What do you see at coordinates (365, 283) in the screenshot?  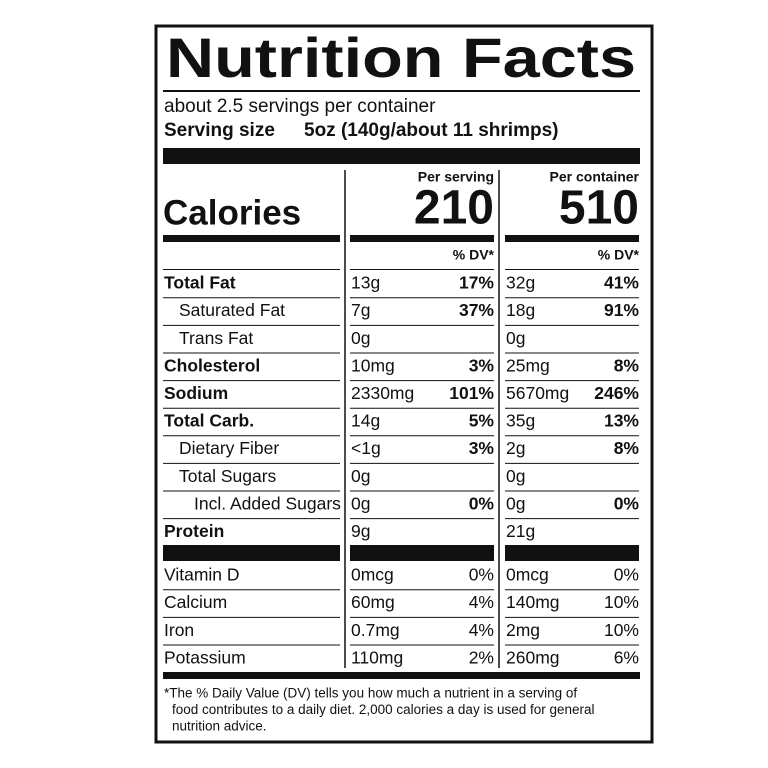 I see `amount: 13g` at bounding box center [365, 283].